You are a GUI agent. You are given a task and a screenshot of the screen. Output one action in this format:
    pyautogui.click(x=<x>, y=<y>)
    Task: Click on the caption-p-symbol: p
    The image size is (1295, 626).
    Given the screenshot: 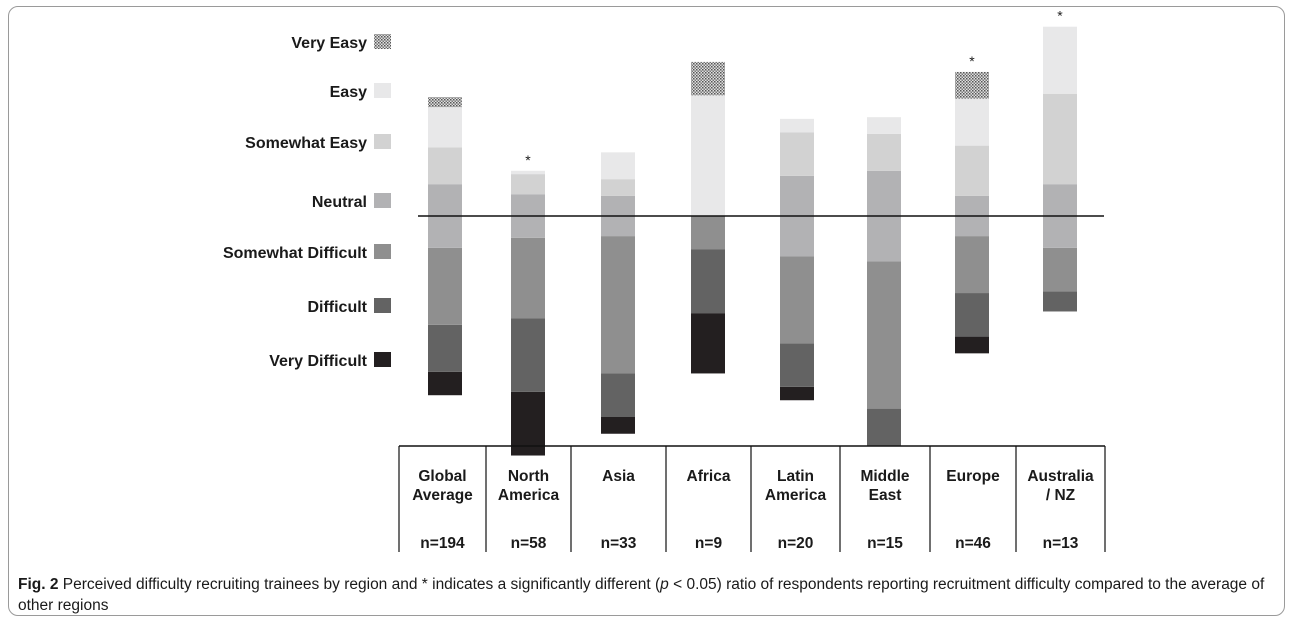 What is the action you would take?
    pyautogui.click(x=664, y=584)
    